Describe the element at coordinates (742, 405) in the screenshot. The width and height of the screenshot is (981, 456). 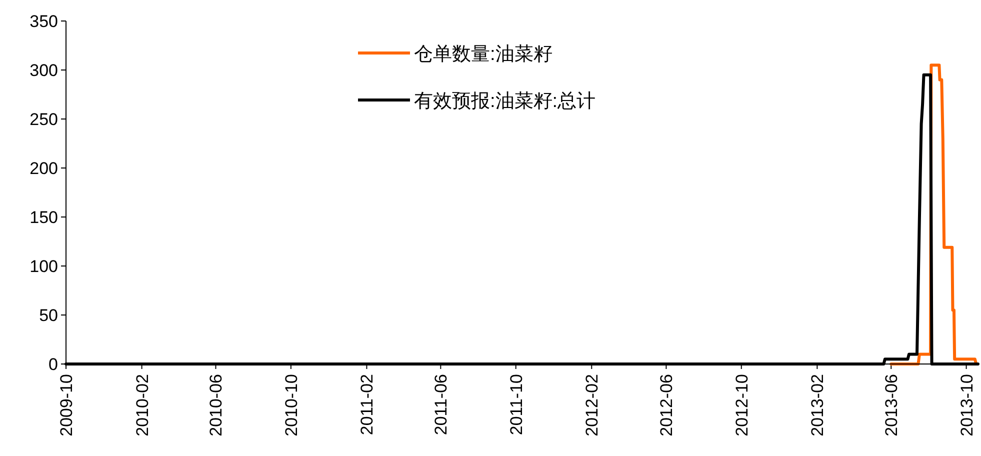
I see `x-tick-label: 2012-10` at that location.